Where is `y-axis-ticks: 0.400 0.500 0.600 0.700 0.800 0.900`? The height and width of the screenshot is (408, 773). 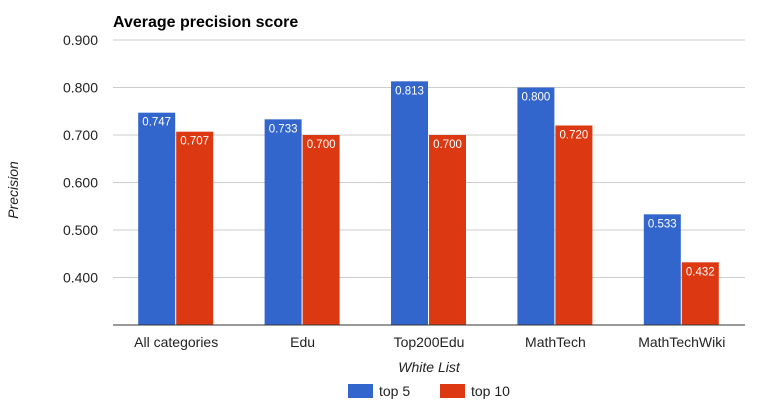 y-axis-ticks: 0.400 0.500 0.600 0.700 0.800 0.900 is located at coordinates (80, 159).